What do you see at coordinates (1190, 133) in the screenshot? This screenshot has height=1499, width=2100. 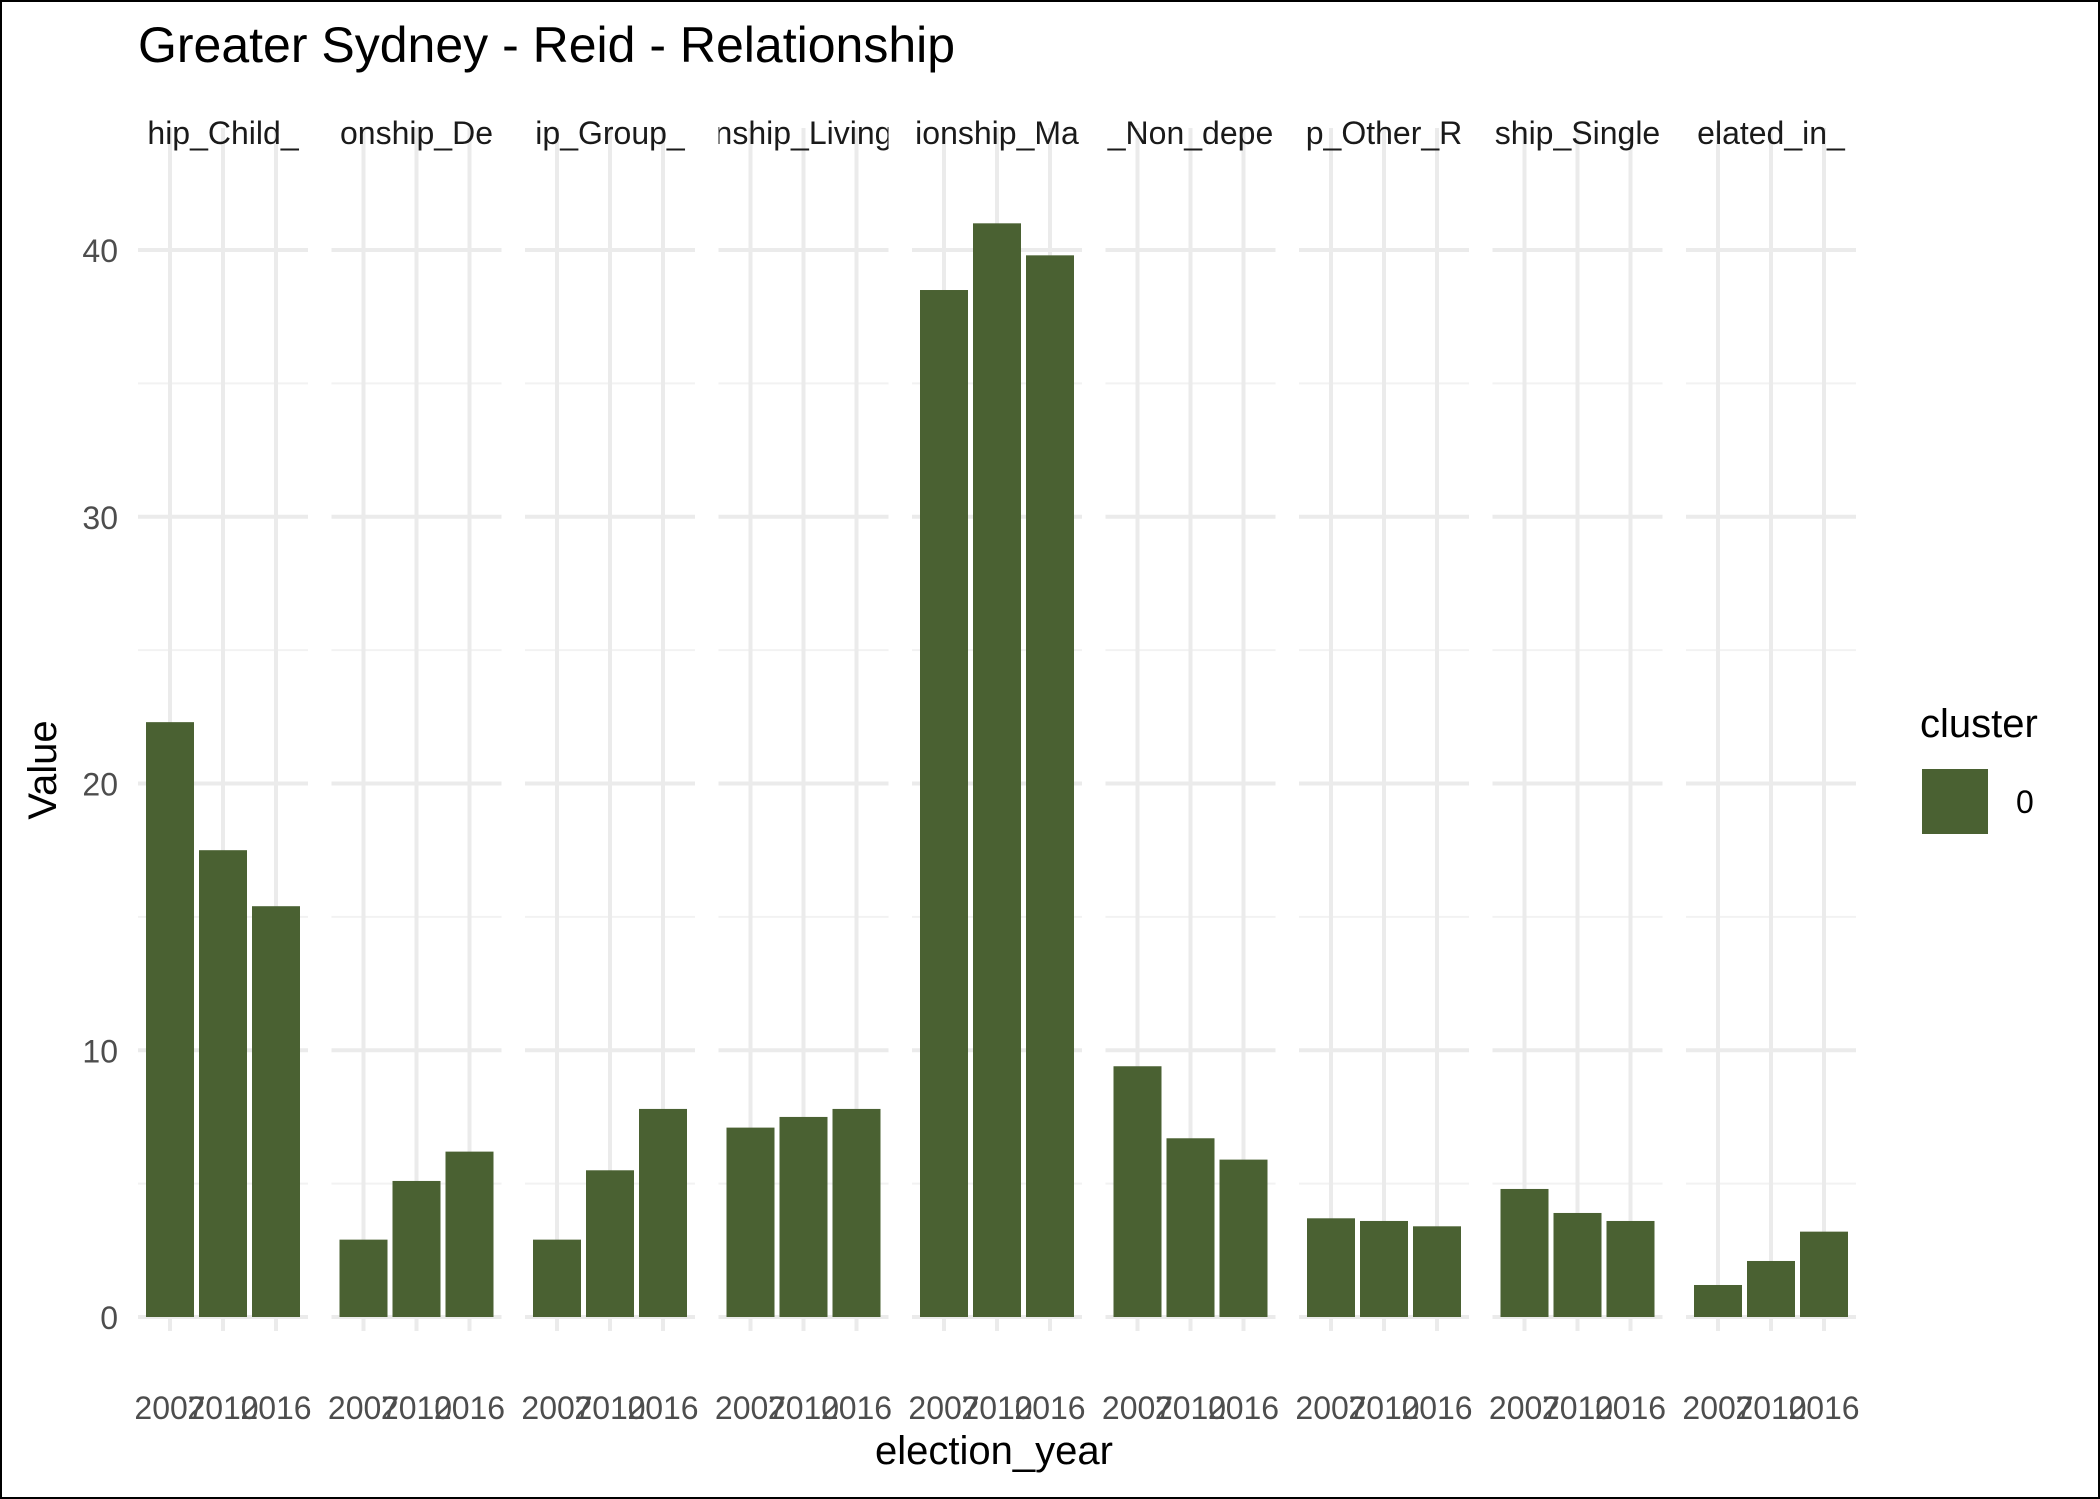 I see `facet-strip-label: _Non_depe` at bounding box center [1190, 133].